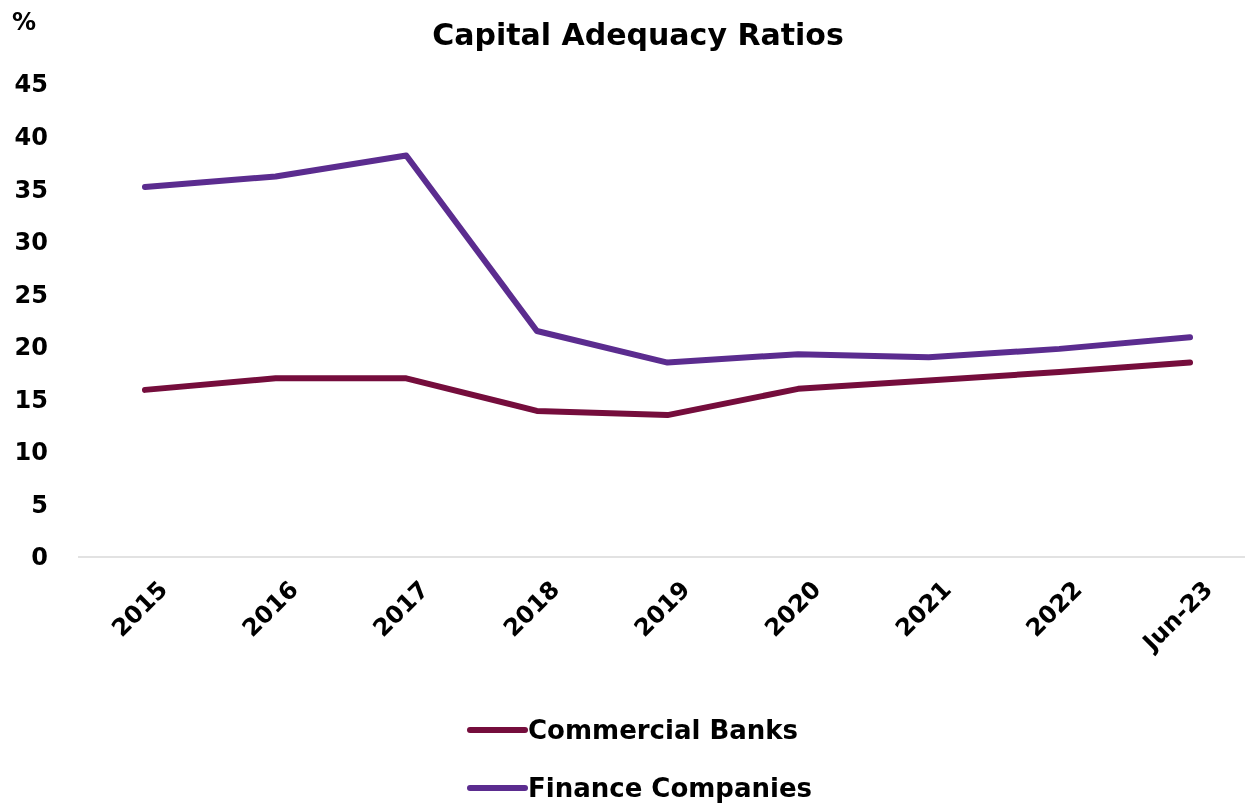 The width and height of the screenshot is (1245, 806). What do you see at coordinates (31, 347) in the screenshot?
I see `y-tick-label: 20` at bounding box center [31, 347].